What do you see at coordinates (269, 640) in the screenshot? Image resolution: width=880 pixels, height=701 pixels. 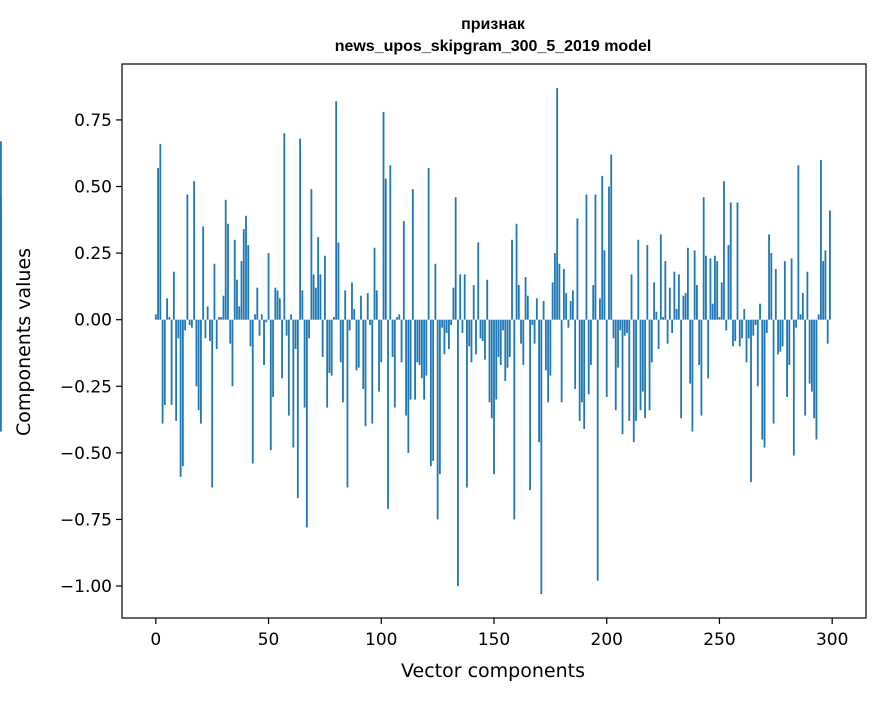 I see `x-tick-label: 50` at bounding box center [269, 640].